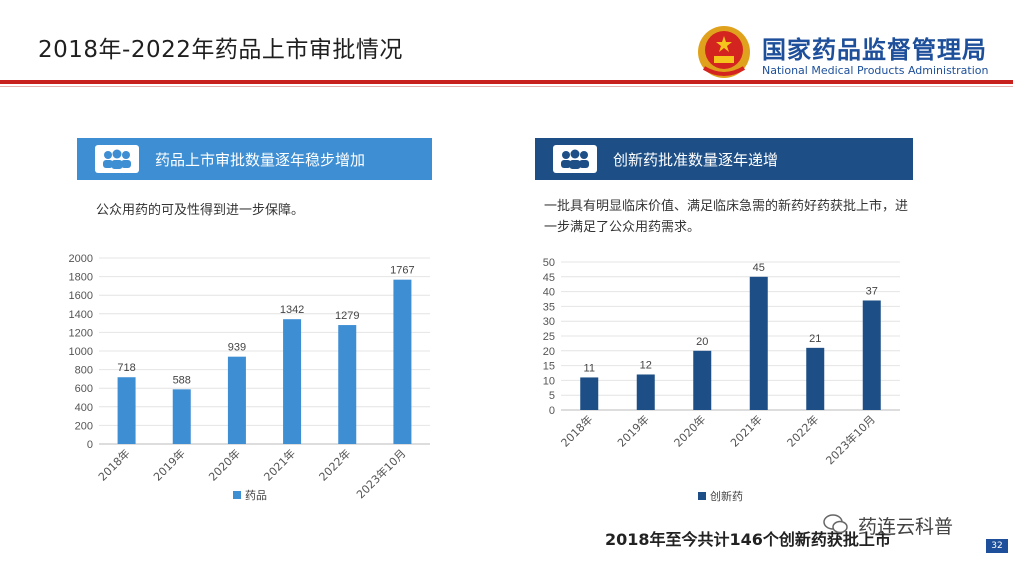 The width and height of the screenshot is (1013, 571). Describe the element at coordinates (689, 430) in the screenshot. I see `right-x-tick-label: 2020年` at that location.